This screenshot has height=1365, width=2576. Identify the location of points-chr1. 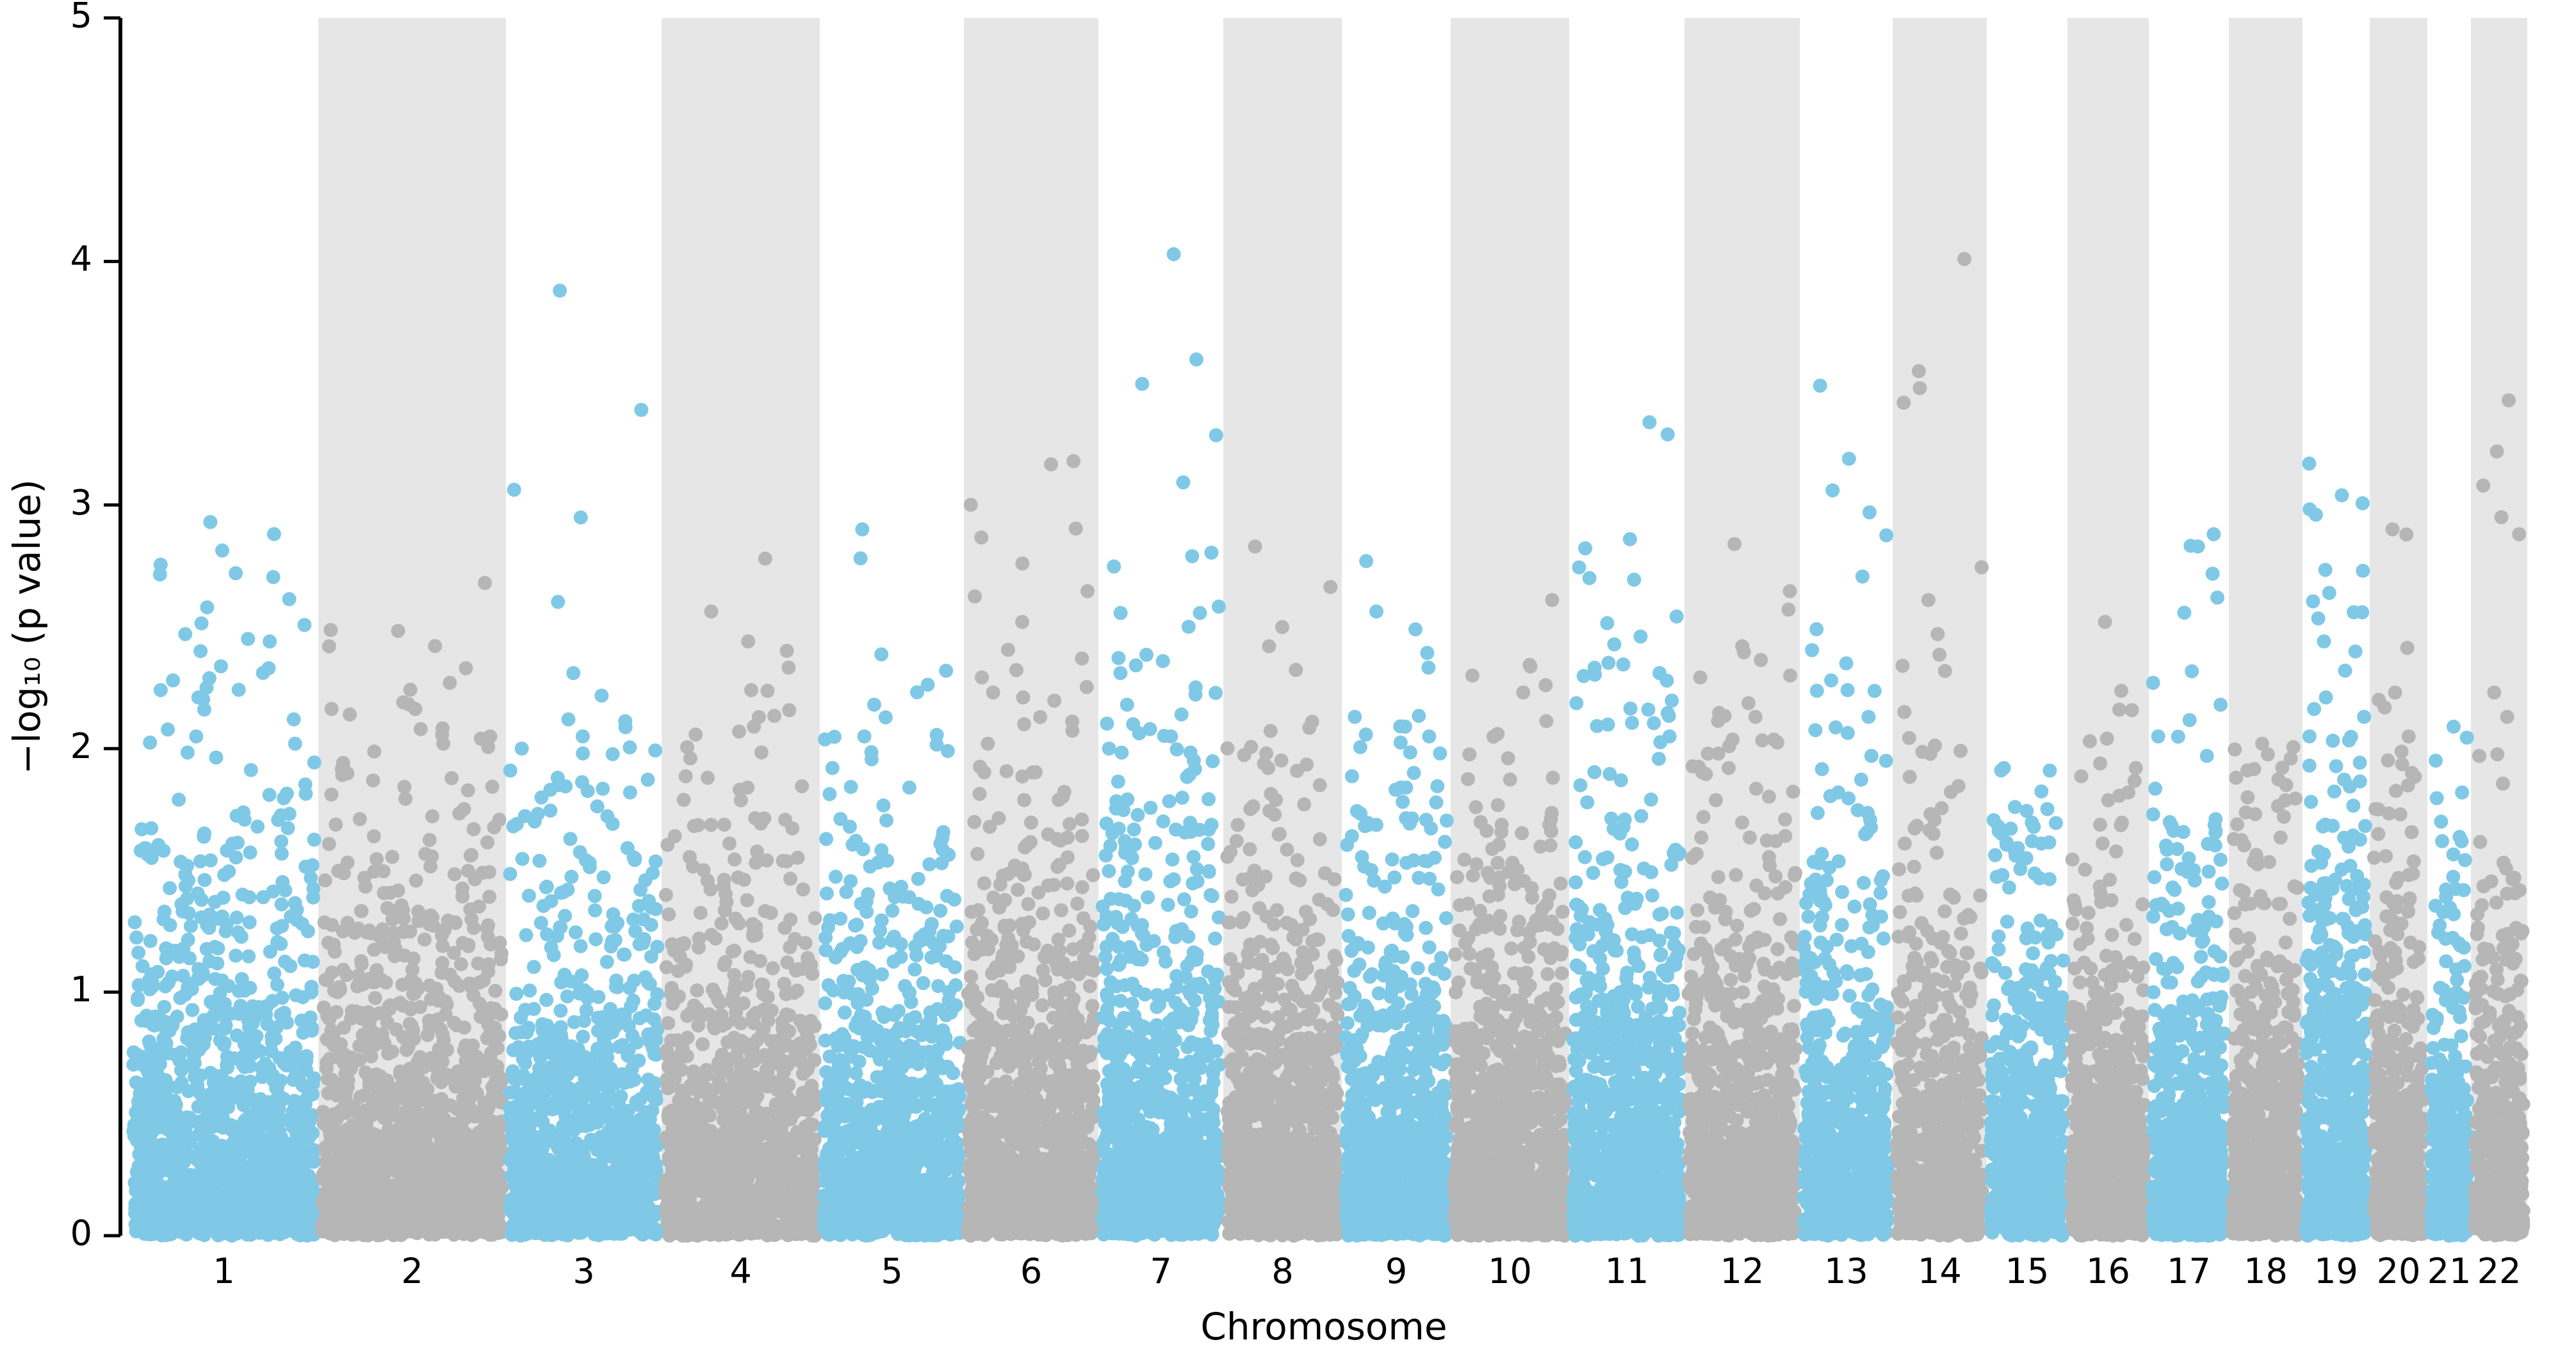
(224, 879).